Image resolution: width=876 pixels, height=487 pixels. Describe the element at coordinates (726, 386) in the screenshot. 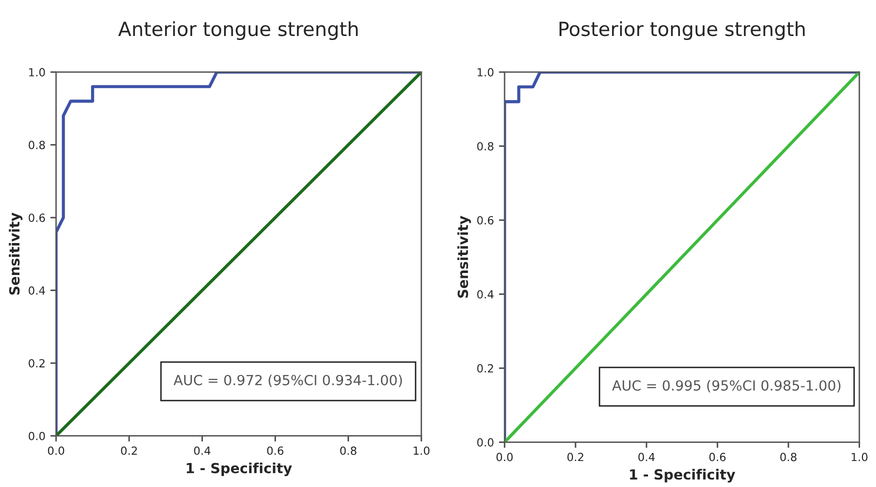

I see `annotation: AUC = 0.995 (95%CI 0.985-1.00)` at that location.